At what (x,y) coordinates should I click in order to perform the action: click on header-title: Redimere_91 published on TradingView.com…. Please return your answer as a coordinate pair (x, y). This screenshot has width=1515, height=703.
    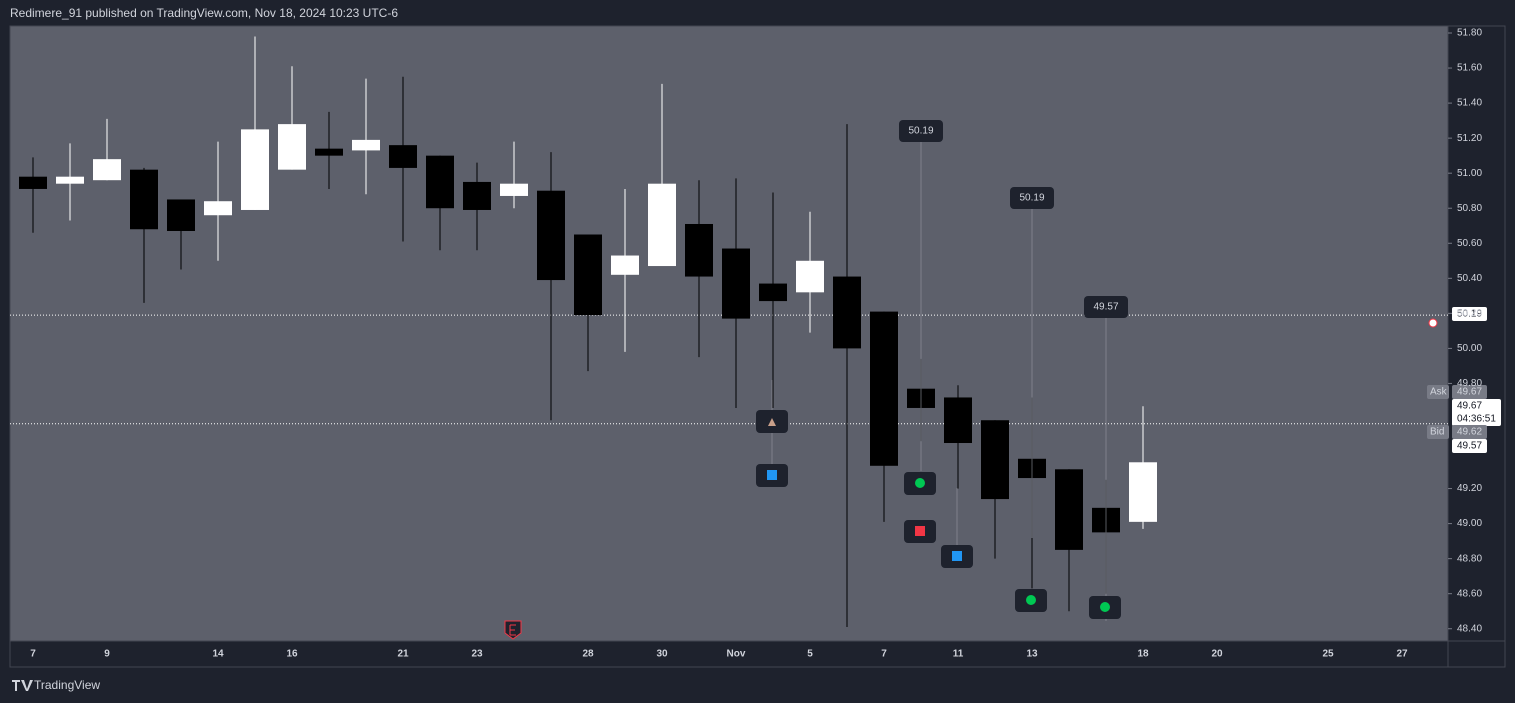
    Looking at the image, I should click on (204, 13).